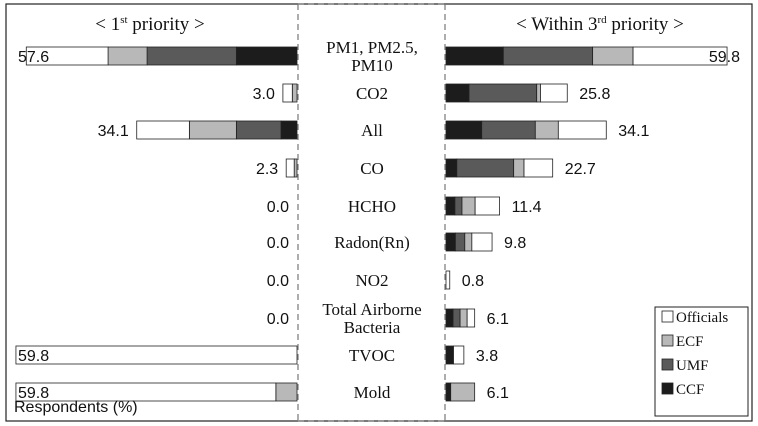  Describe the element at coordinates (372, 65) in the screenshot. I see `category-label: PM10` at that location.